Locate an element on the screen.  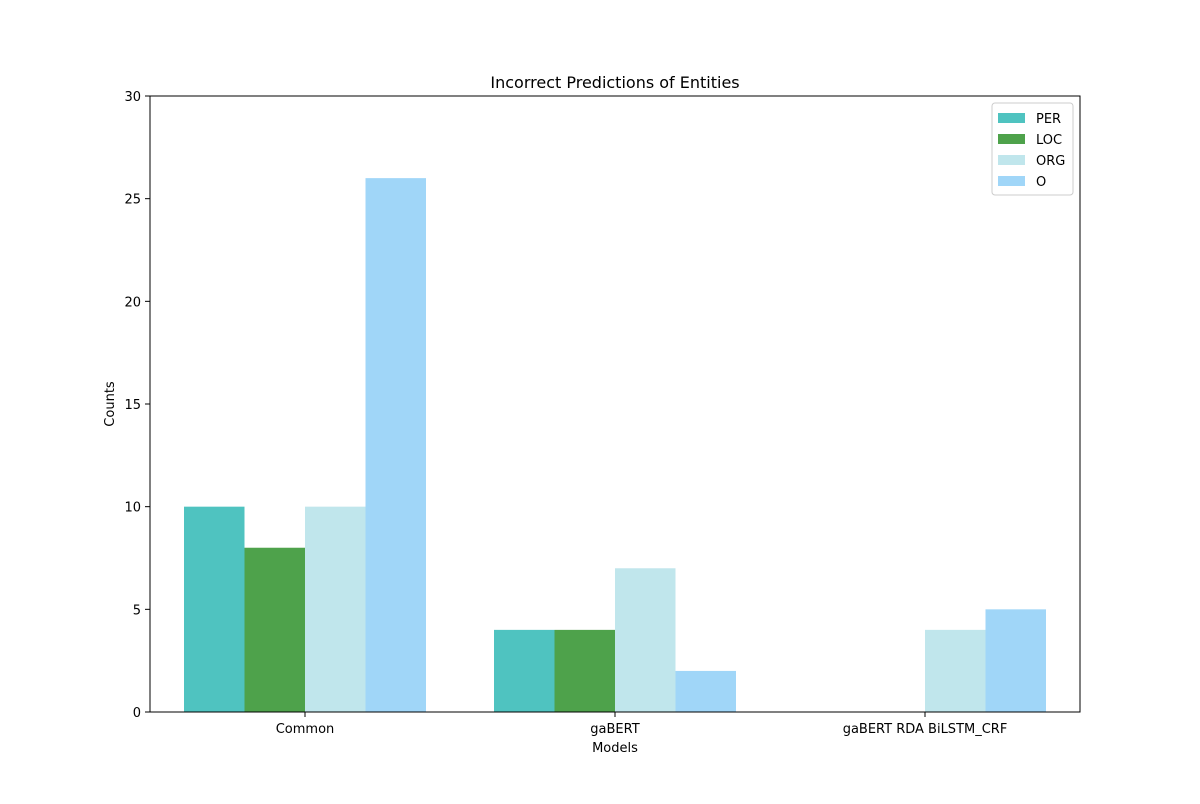
x-tick-label: Common is located at coordinates (305, 729).